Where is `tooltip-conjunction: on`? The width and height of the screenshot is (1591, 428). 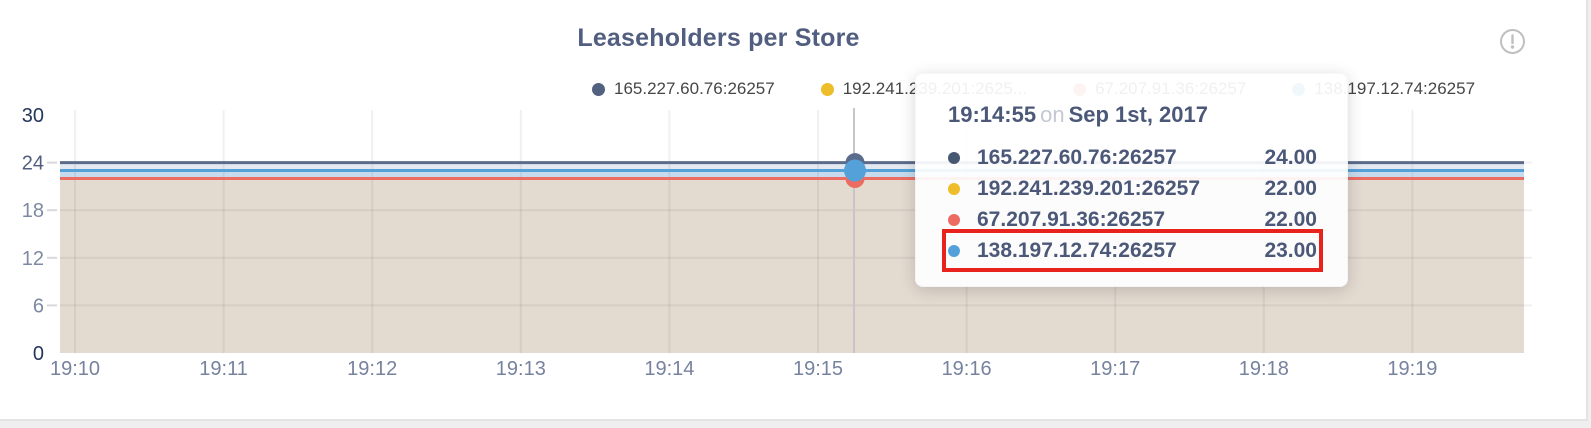
tooltip-conjunction: on is located at coordinates (1052, 114).